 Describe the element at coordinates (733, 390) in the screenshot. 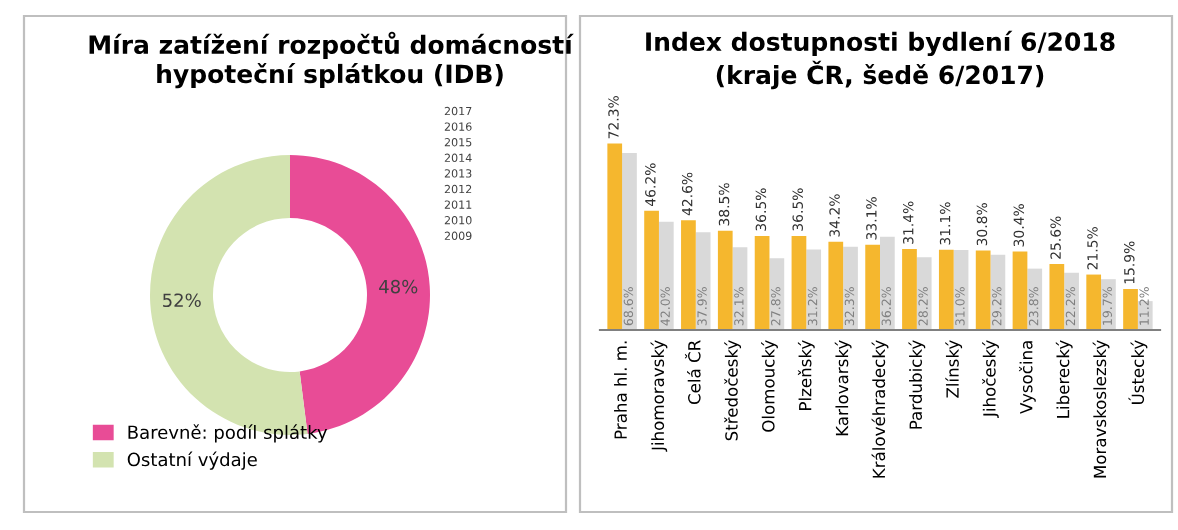

I see `x-tick-label: Středočeský` at that location.